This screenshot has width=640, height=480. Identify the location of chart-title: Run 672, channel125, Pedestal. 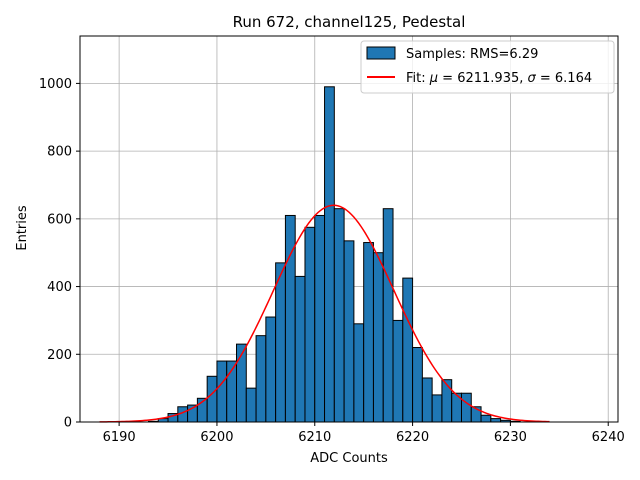
(349, 22).